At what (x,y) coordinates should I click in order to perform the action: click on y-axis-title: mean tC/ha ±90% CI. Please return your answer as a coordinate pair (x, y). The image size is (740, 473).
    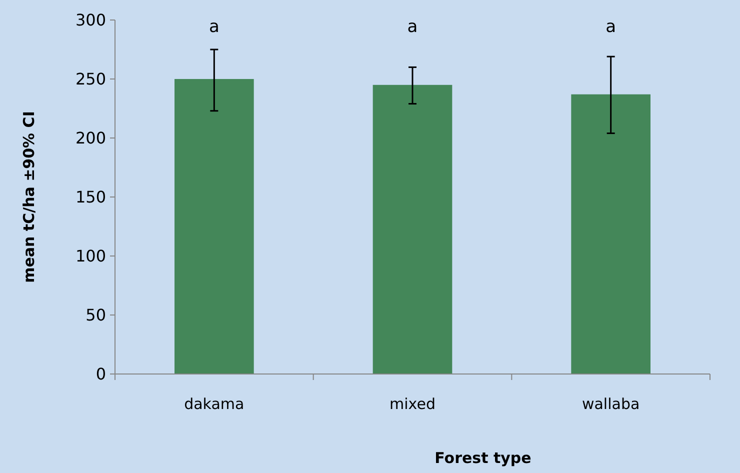
    Looking at the image, I should click on (29, 197).